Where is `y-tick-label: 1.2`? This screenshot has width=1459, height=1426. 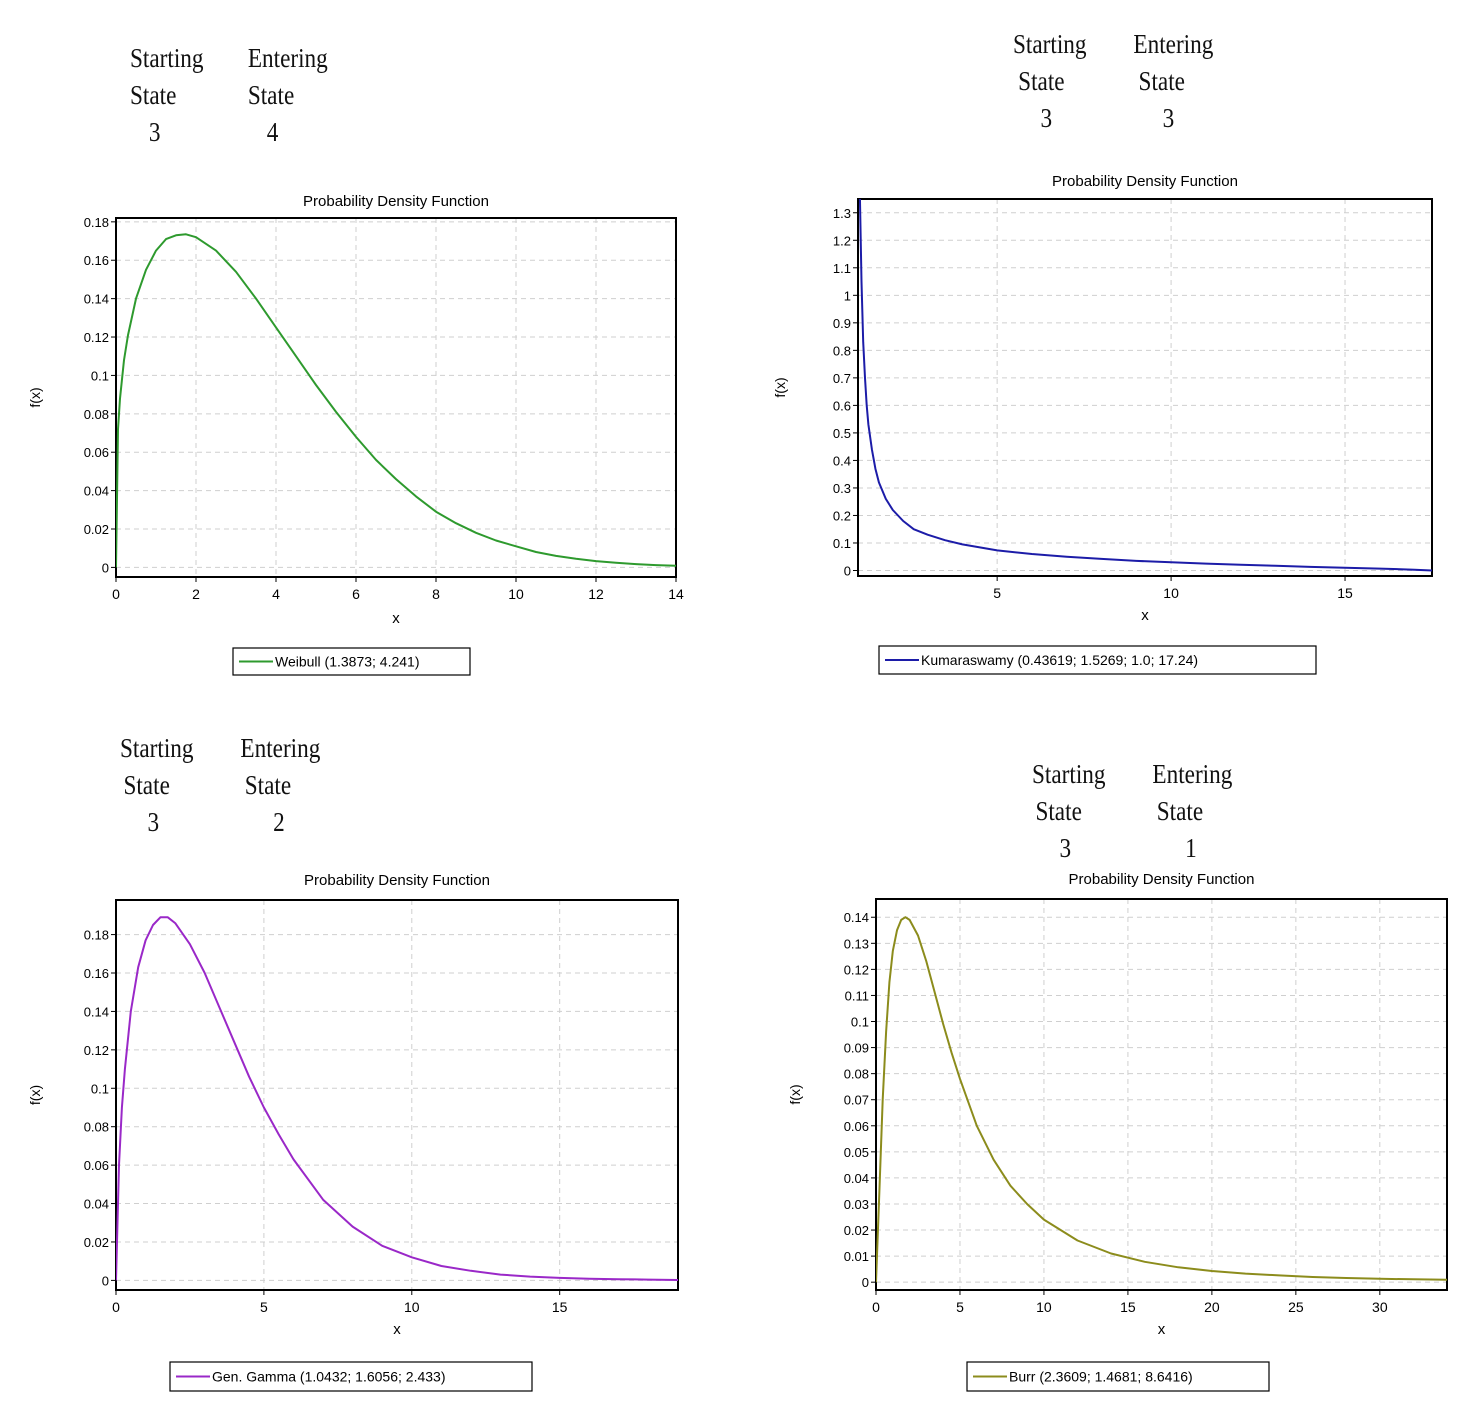
y-tick-label: 1.2 is located at coordinates (842, 240).